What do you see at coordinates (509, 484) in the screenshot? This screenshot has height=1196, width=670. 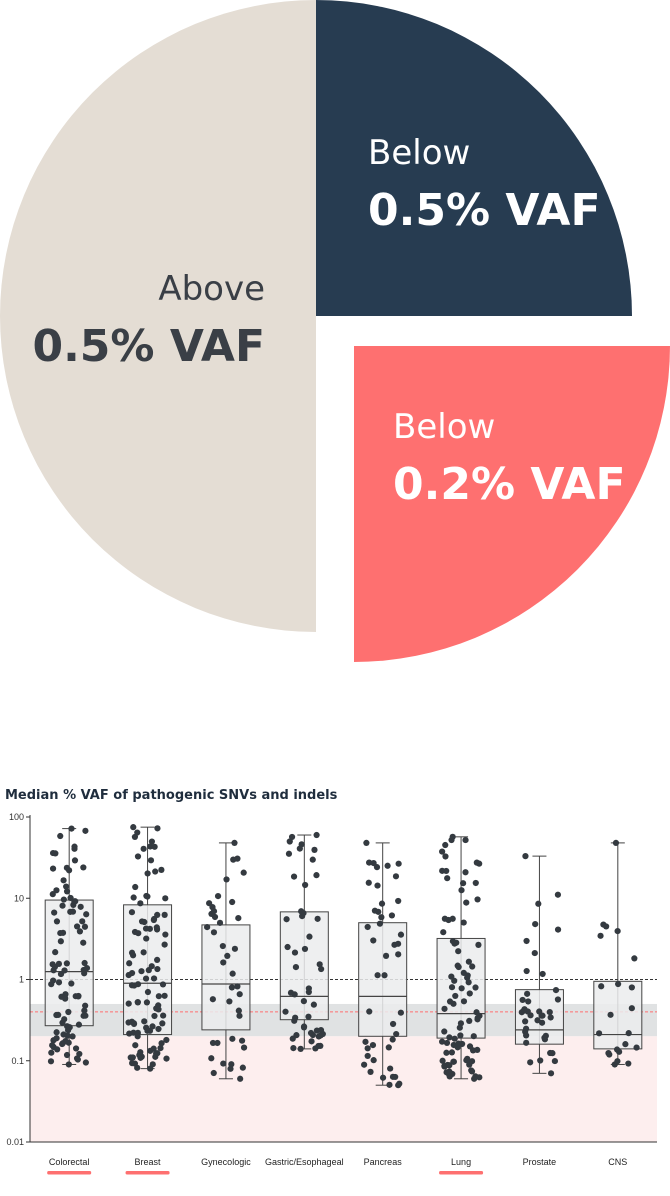 I see `pie-slice-value-label: 0.2% VAF` at bounding box center [509, 484].